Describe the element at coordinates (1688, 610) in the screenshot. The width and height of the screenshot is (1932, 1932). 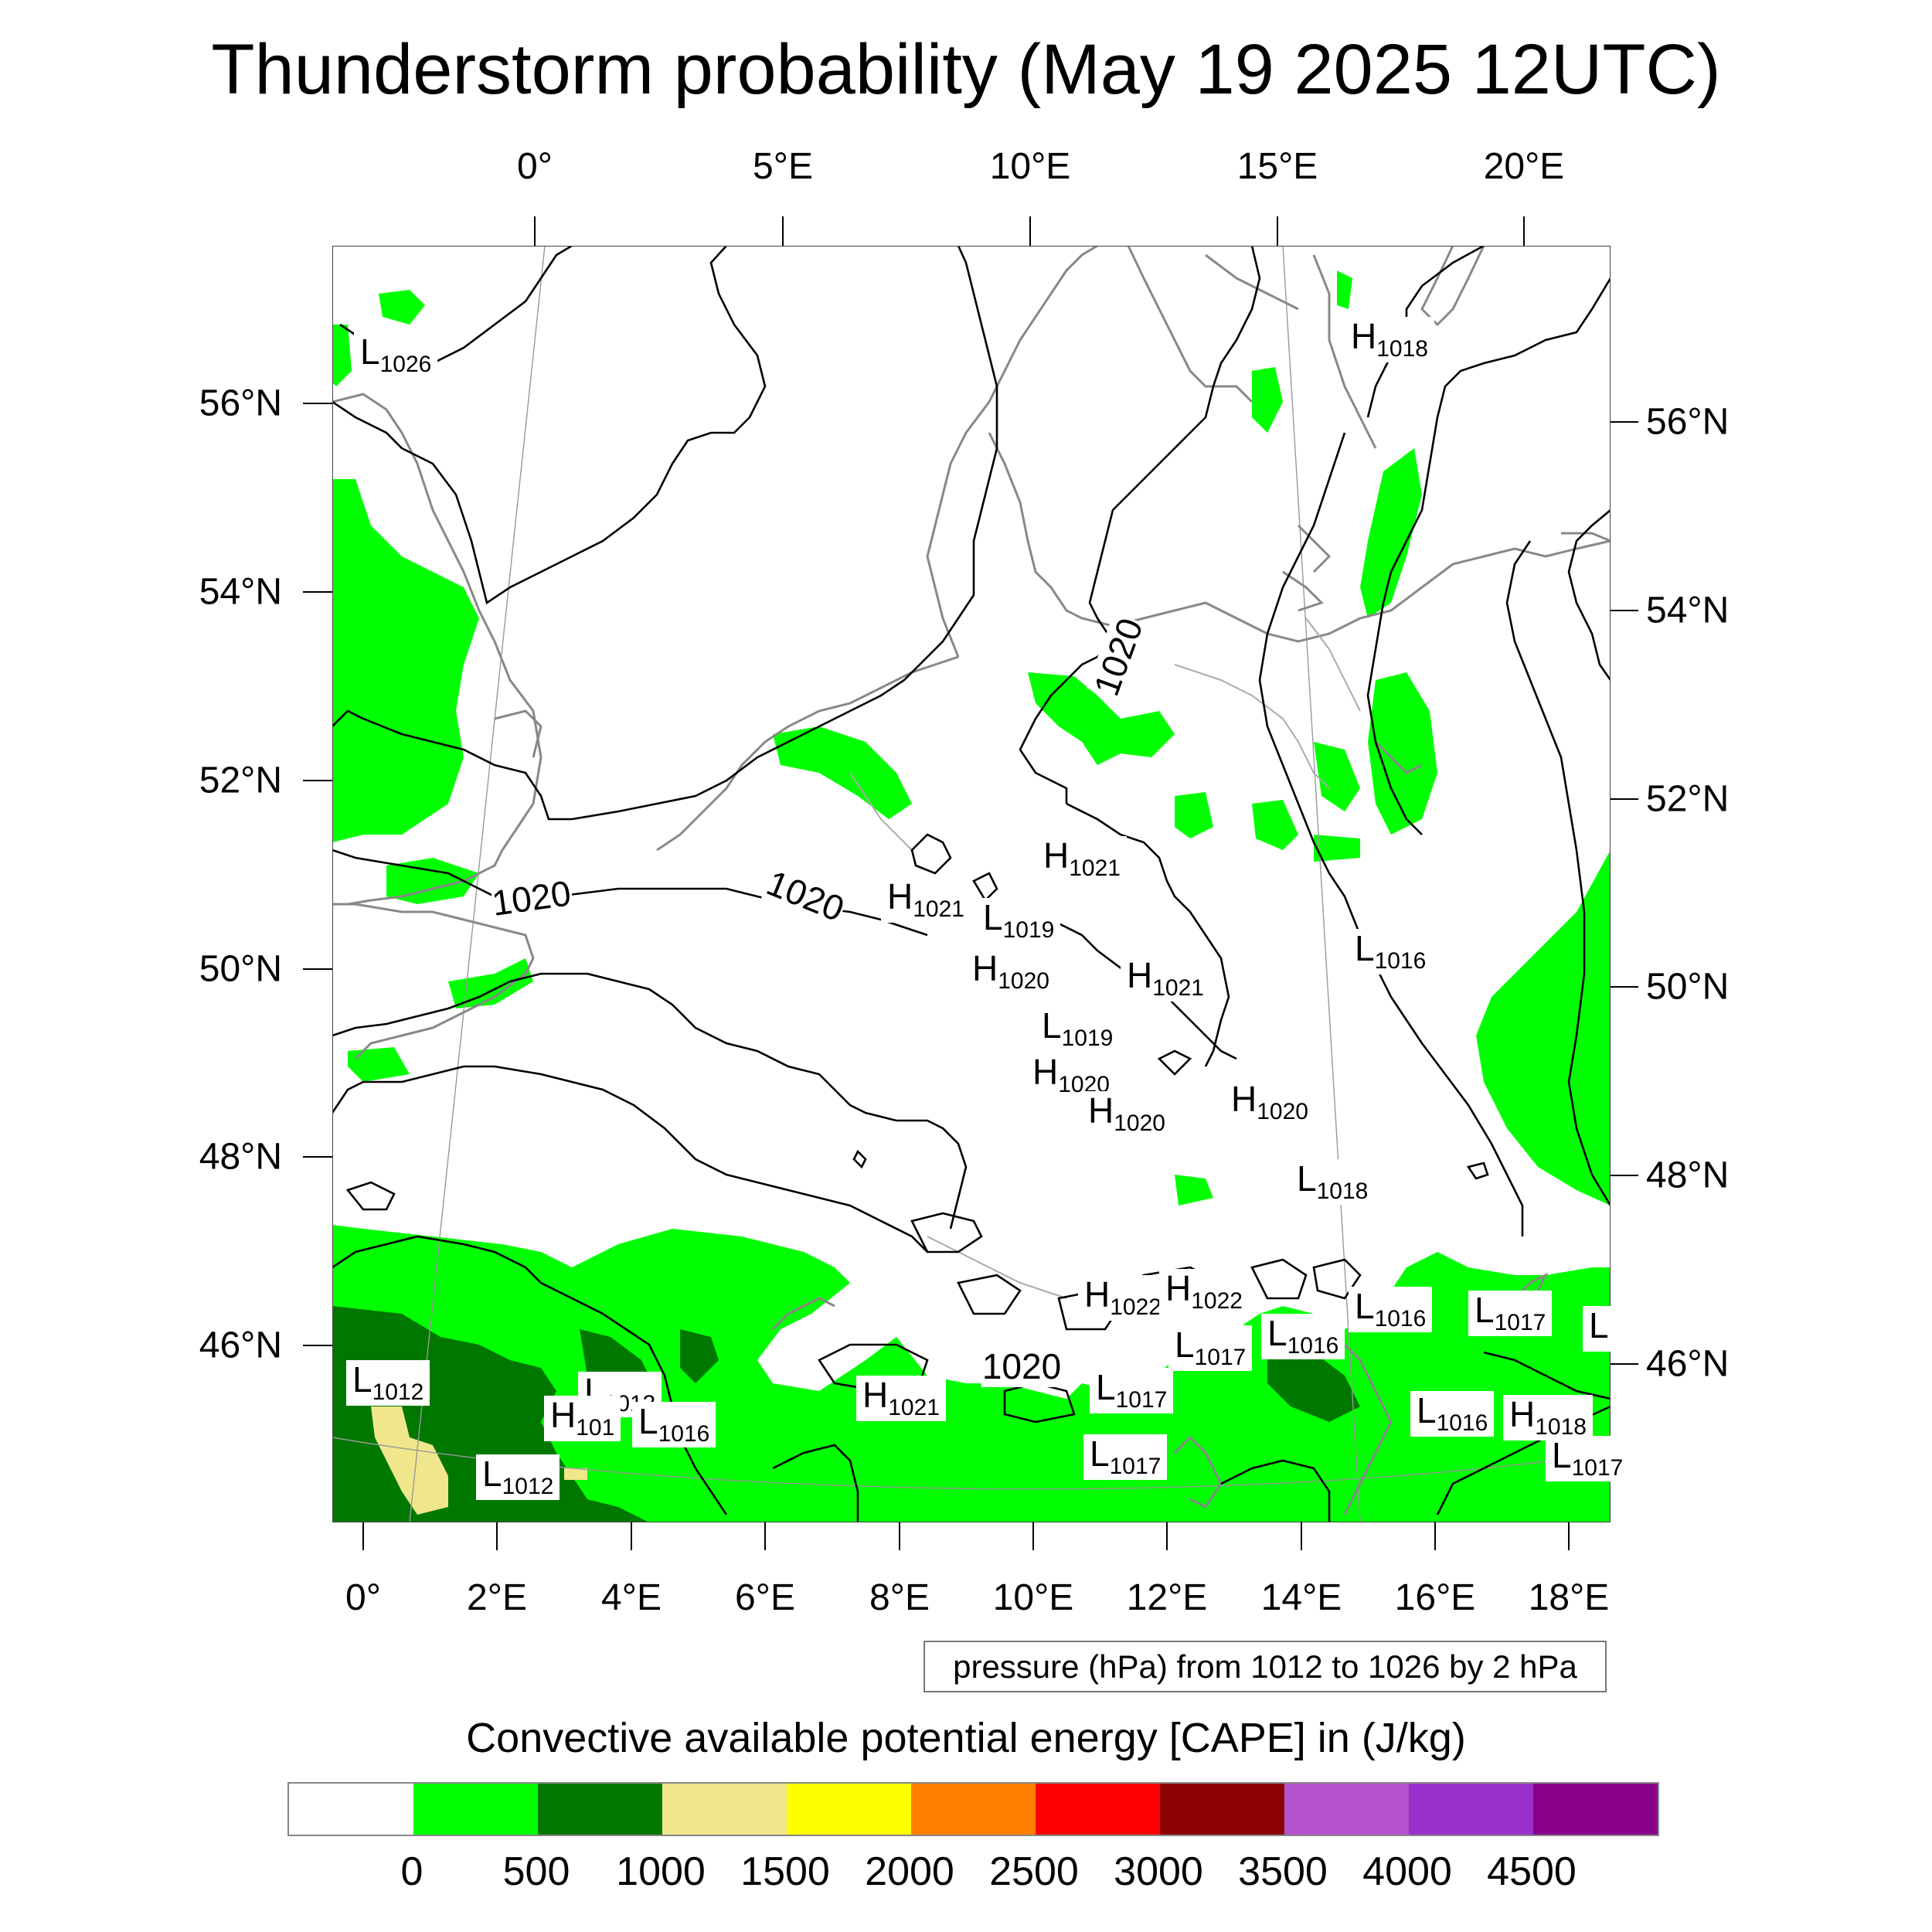
I see `right-lat-tick: 54°N` at that location.